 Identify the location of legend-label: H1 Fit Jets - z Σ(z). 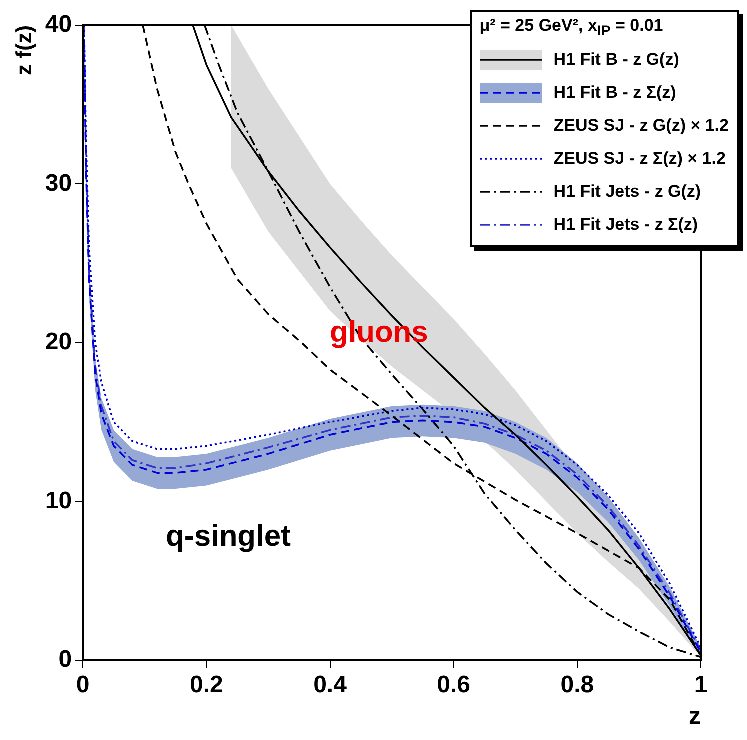
(626, 224).